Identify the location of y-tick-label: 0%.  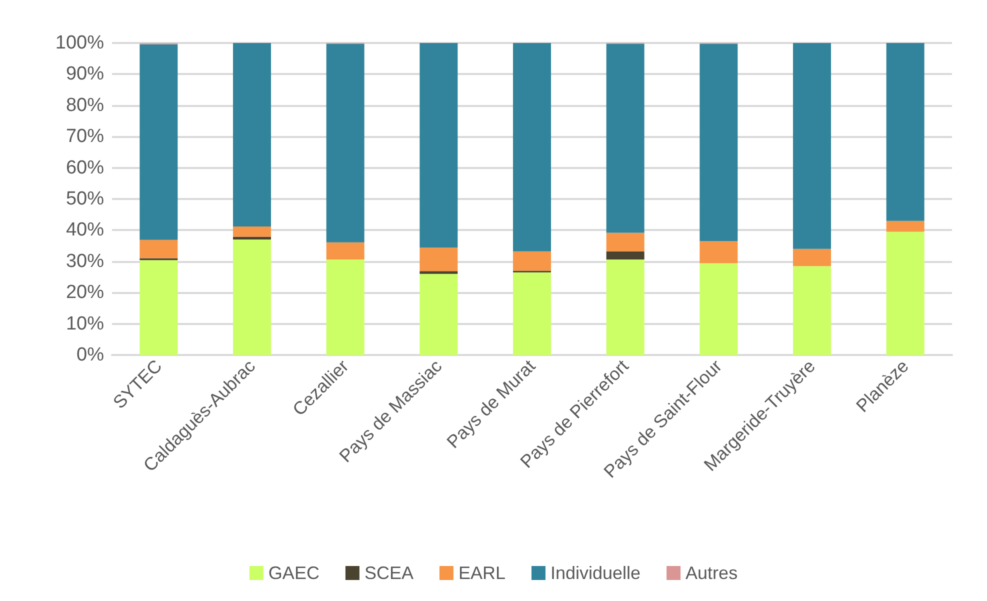
(90, 355).